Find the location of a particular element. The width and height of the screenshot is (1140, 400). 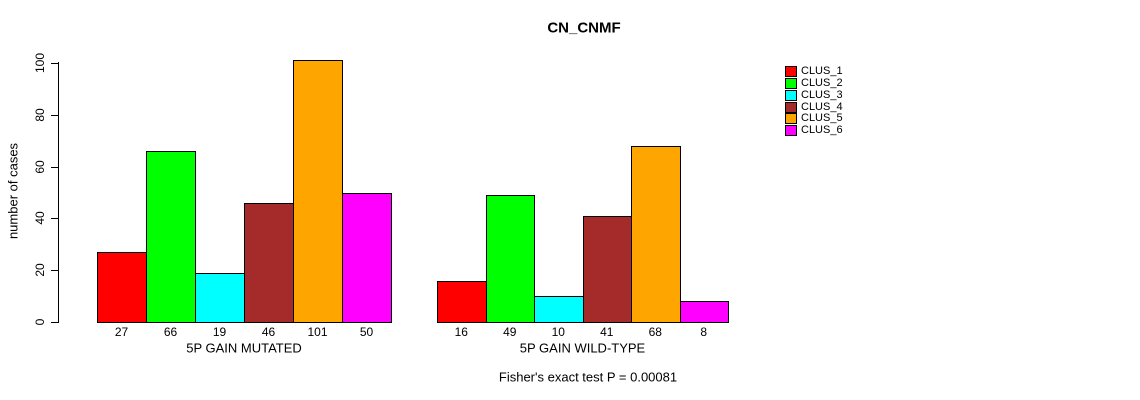

legend-label-clus-3: CLUS_3 is located at coordinates (822, 94).